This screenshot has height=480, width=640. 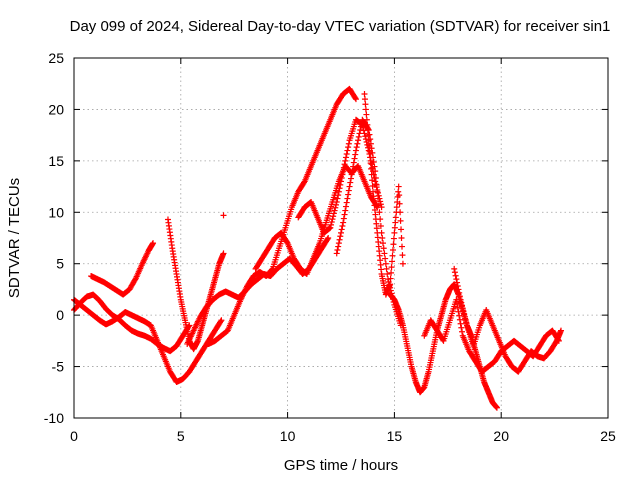 What do you see at coordinates (74, 436) in the screenshot?
I see `x-tick-label: 0` at bounding box center [74, 436].